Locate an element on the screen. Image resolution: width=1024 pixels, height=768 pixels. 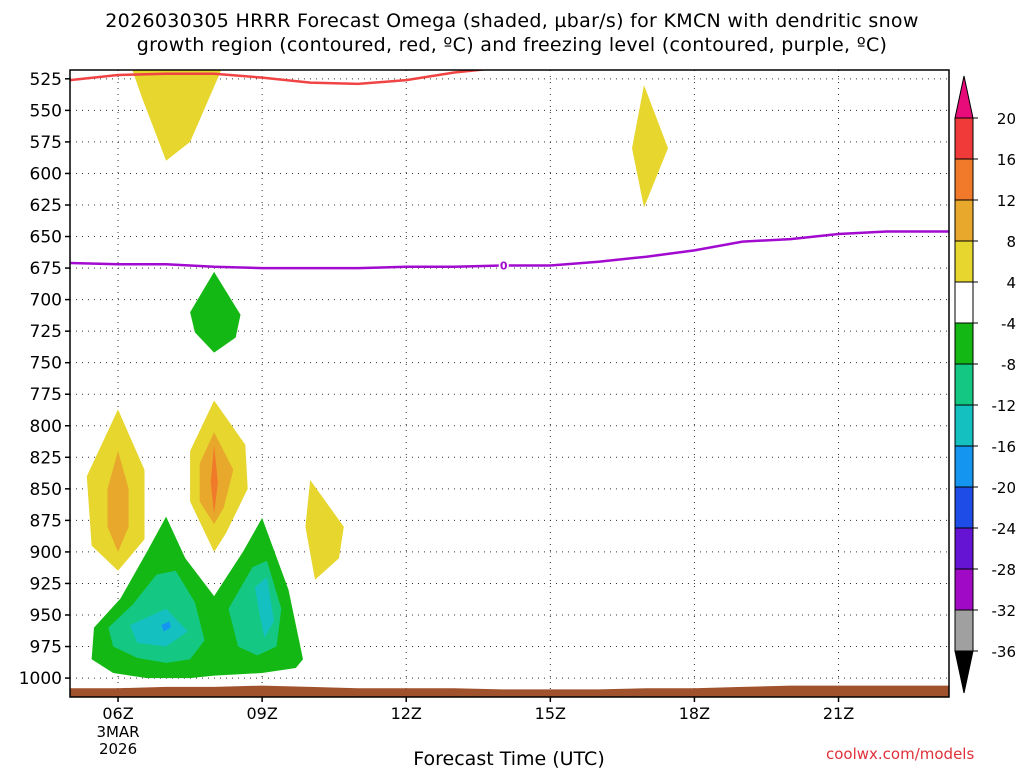
contour-label: 0 is located at coordinates (504, 266).